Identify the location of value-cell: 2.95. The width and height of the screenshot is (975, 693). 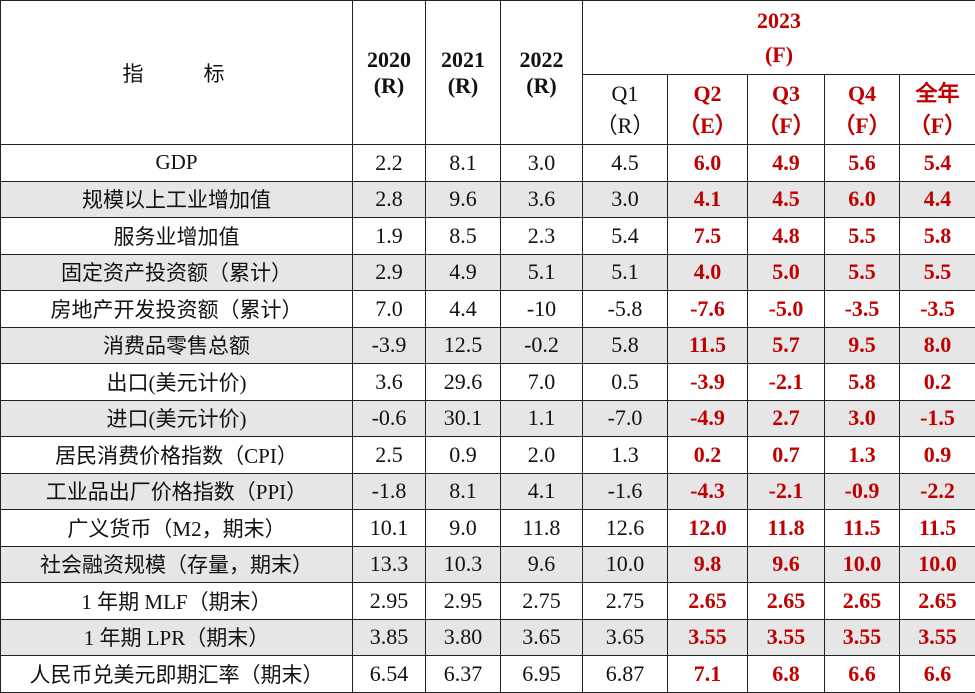
(463, 601).